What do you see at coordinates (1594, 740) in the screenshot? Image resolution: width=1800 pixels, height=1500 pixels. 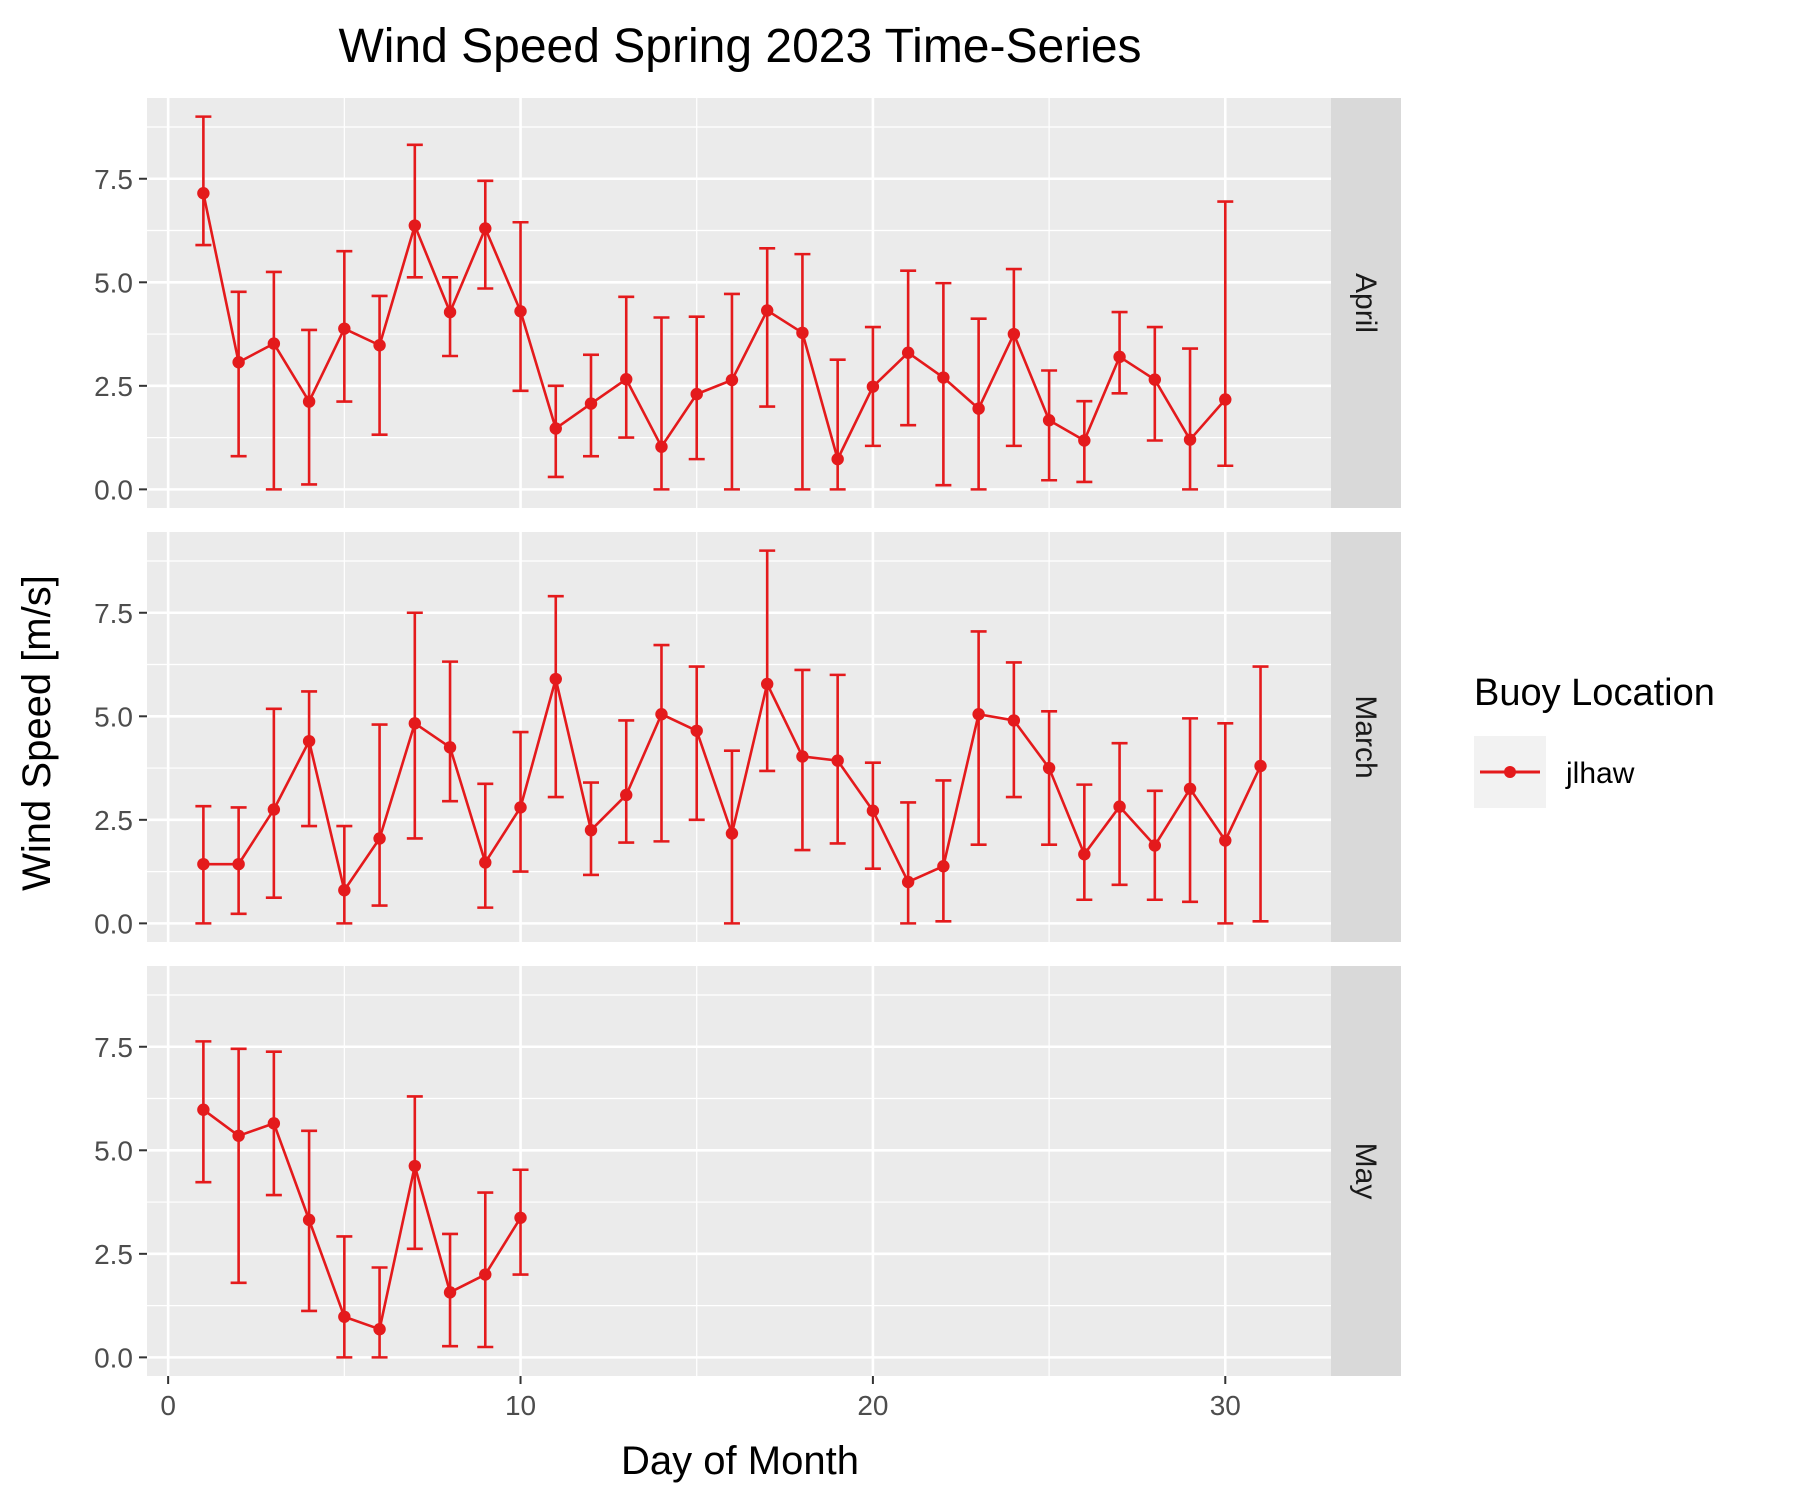 I see `legend: Buoy Location jlhaw` at bounding box center [1594, 740].